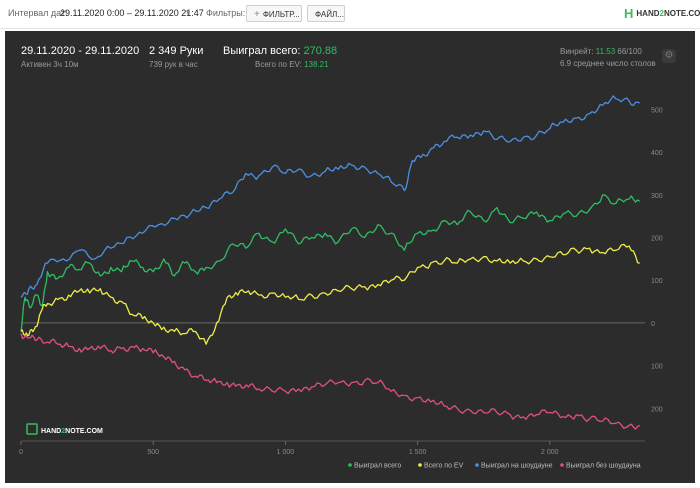  Describe the element at coordinates (173, 64) in the screenshot. I see `hands-per-hour: 739 рук в час` at that location.